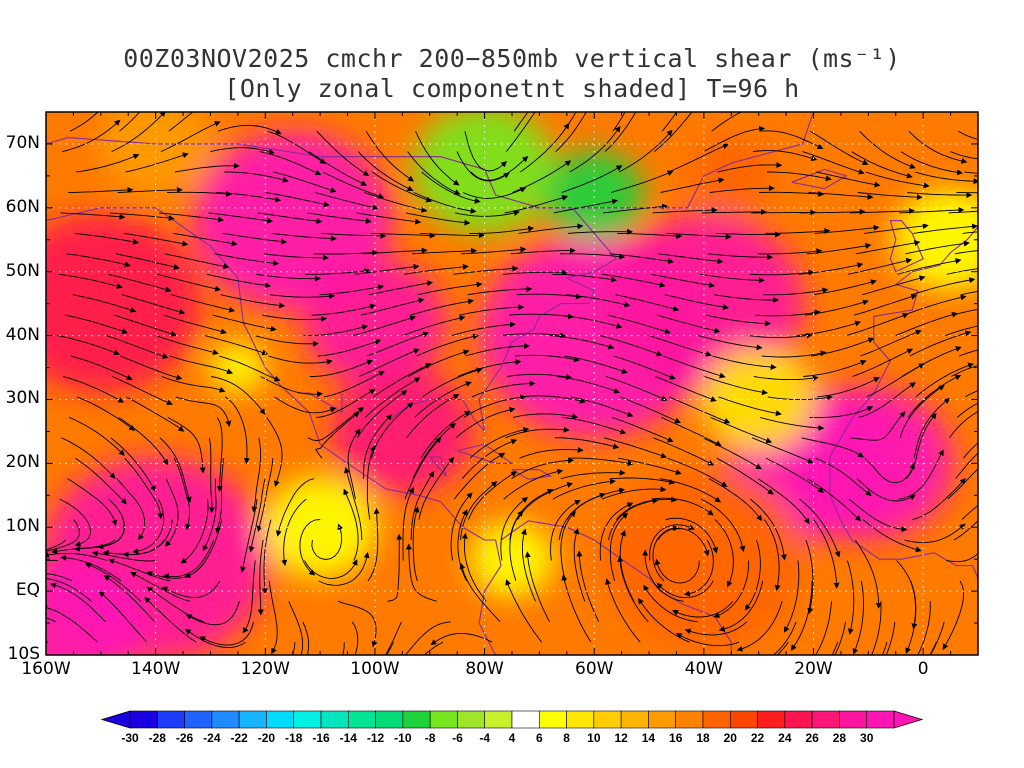 This screenshot has height=768, width=1024. What do you see at coordinates (757, 738) in the screenshot?
I see `colorbar-label: 22` at bounding box center [757, 738].